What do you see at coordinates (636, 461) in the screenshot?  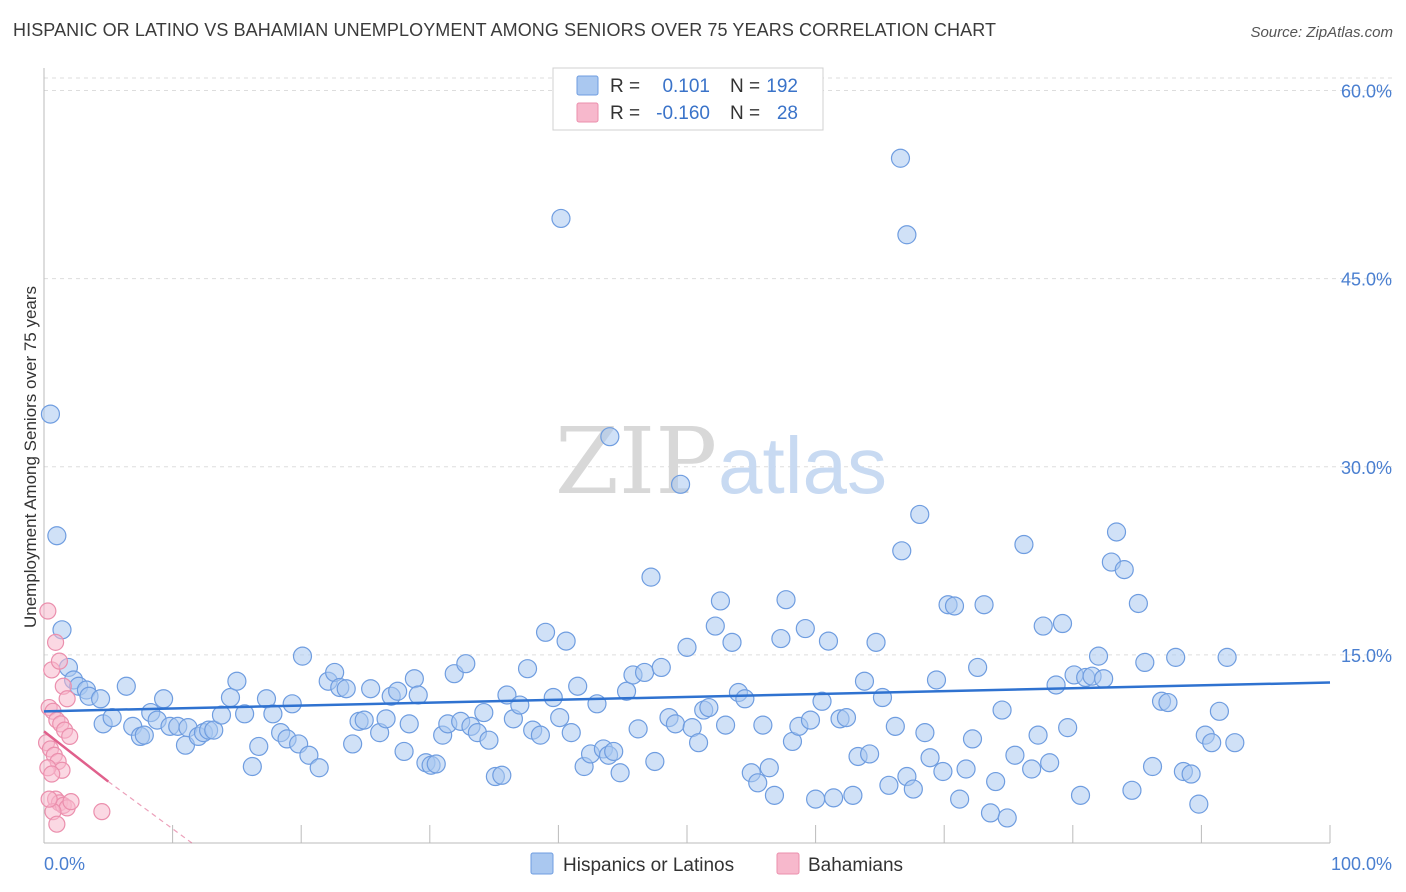 I see `watermark-zip: ZIP` at bounding box center [636, 461].